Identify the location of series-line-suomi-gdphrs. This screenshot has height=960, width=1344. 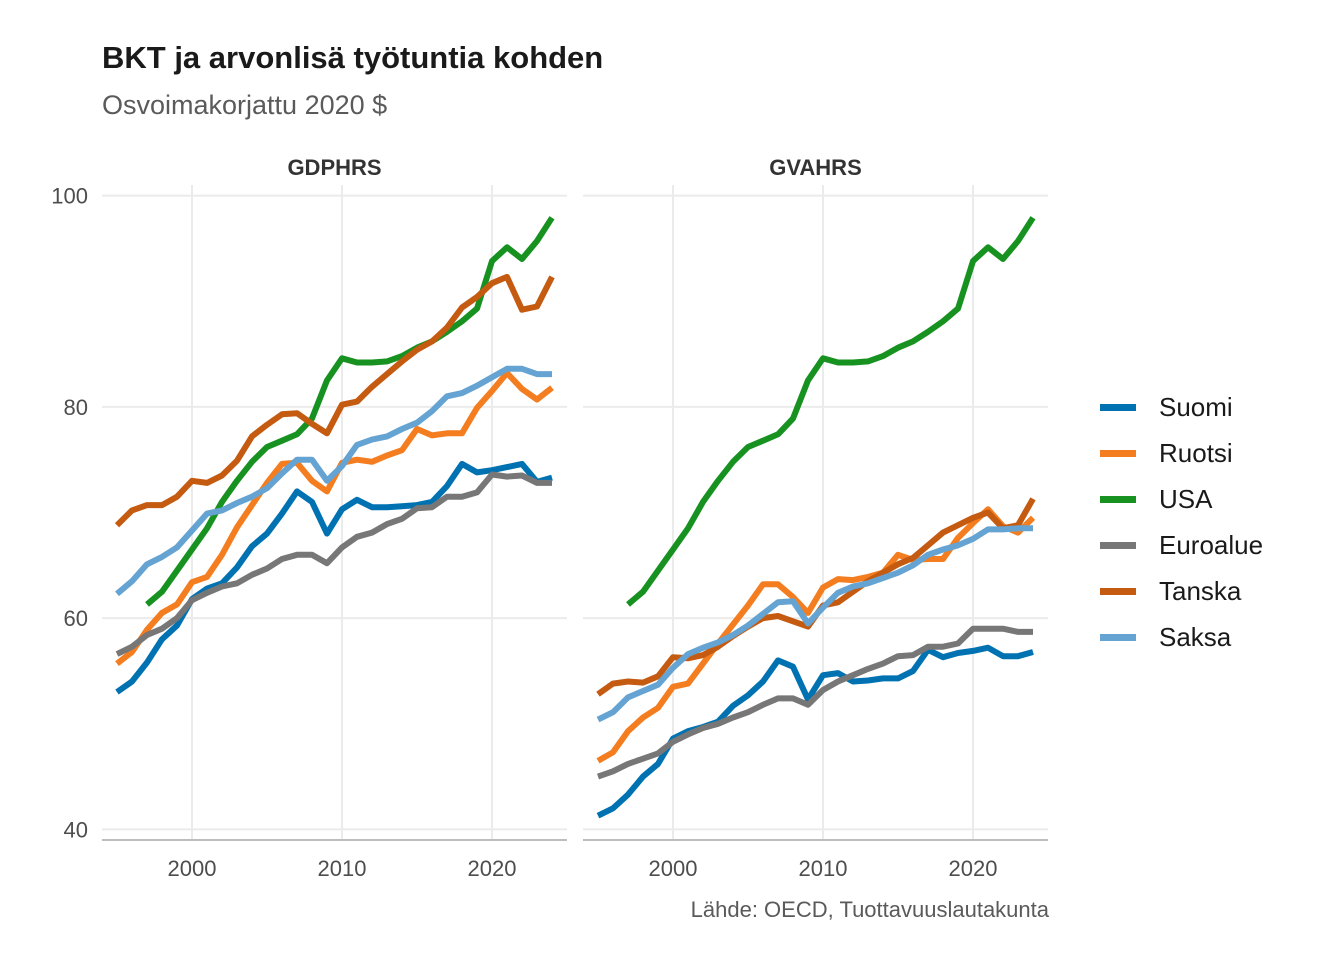
(334, 577).